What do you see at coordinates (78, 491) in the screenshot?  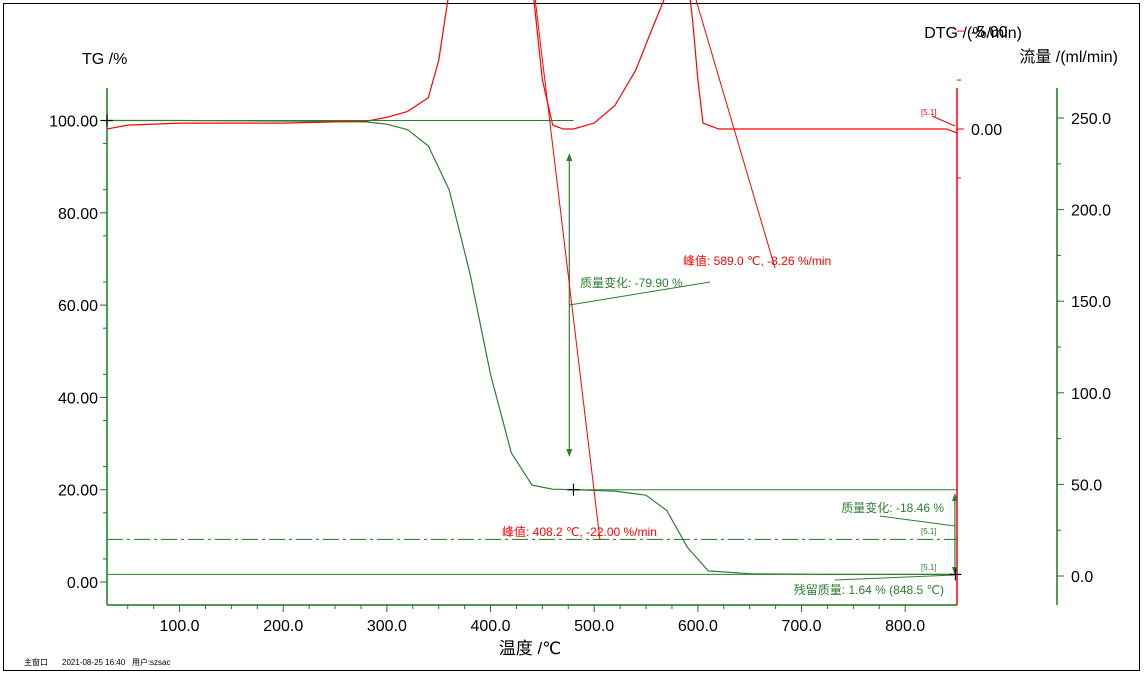 I see `tg-tick-label: 20.00` at bounding box center [78, 491].